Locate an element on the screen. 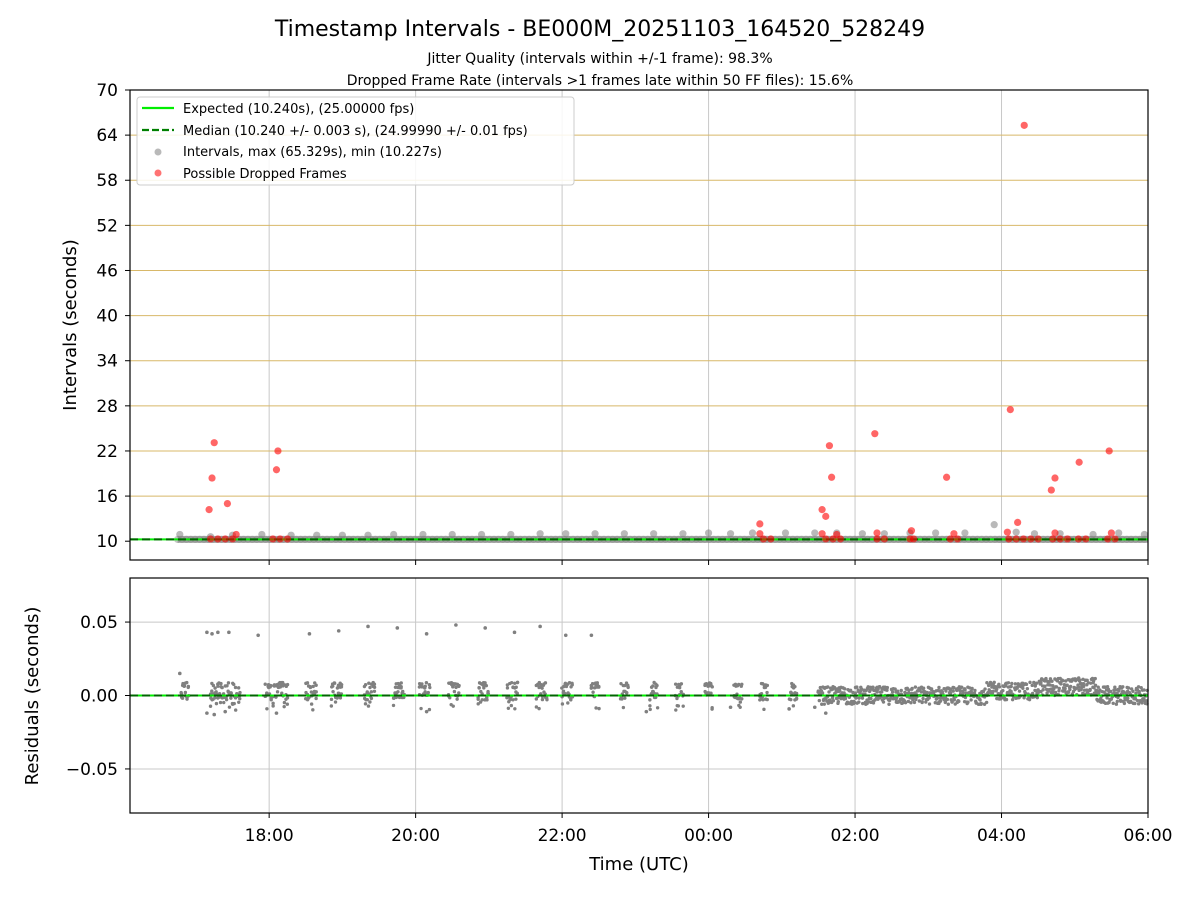  legend-intervals: Intervals, max (65.329s), min (10.227s) is located at coordinates (312, 152).